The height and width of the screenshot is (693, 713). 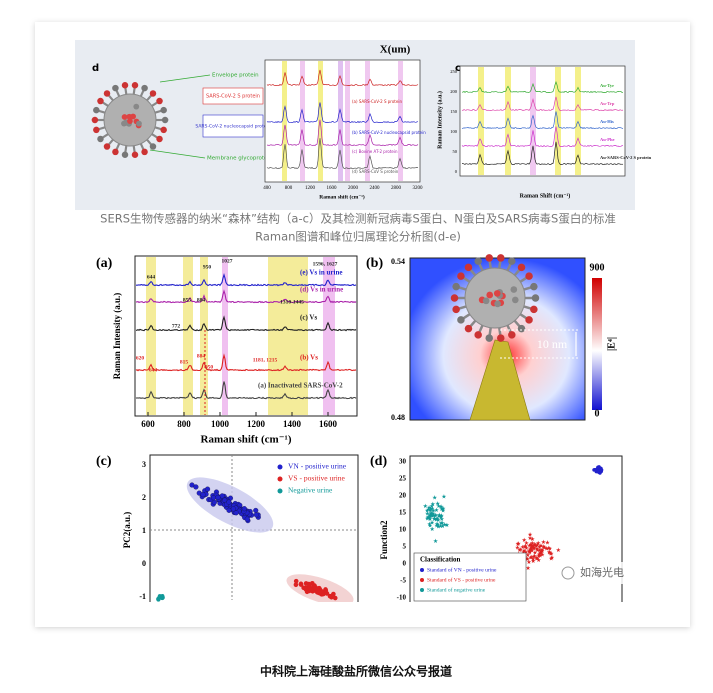 I want to click on trace-label: (e) Vs in urine, so click(x=321, y=273).